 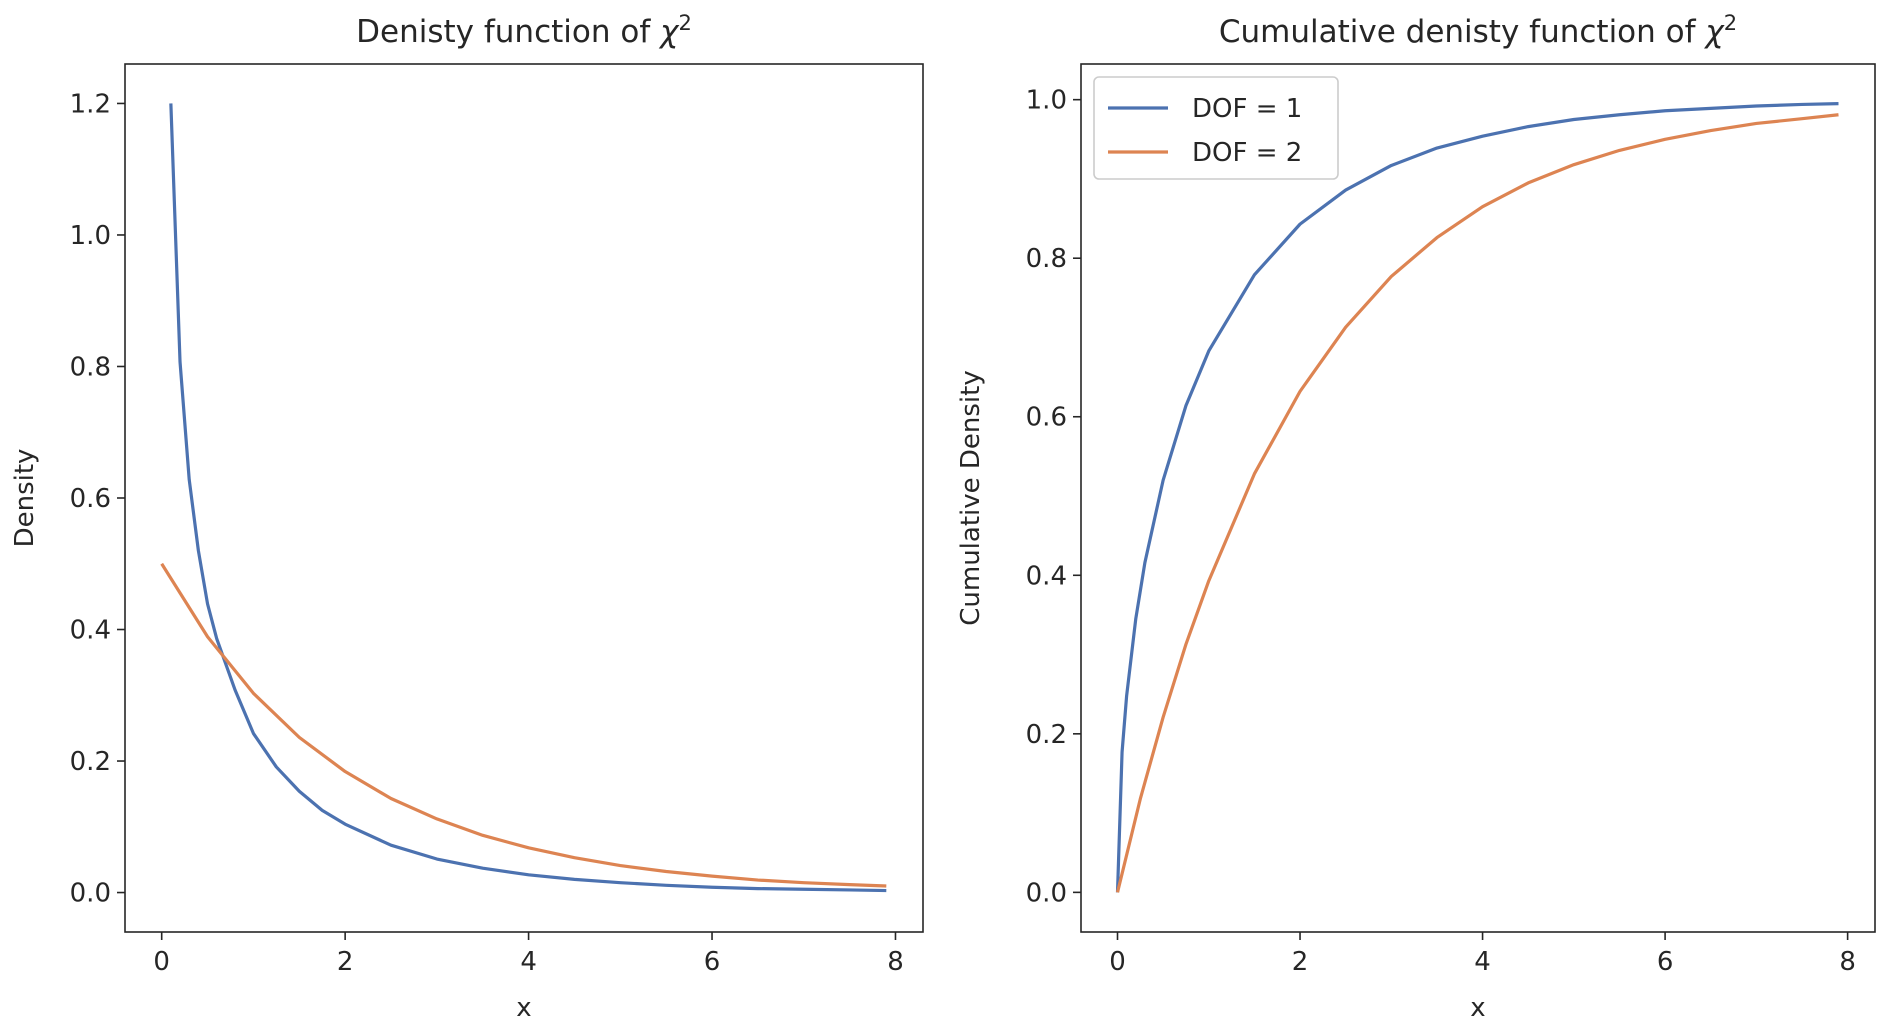 I want to click on chart-1-ytick-label: 0.4, so click(x=90, y=631).